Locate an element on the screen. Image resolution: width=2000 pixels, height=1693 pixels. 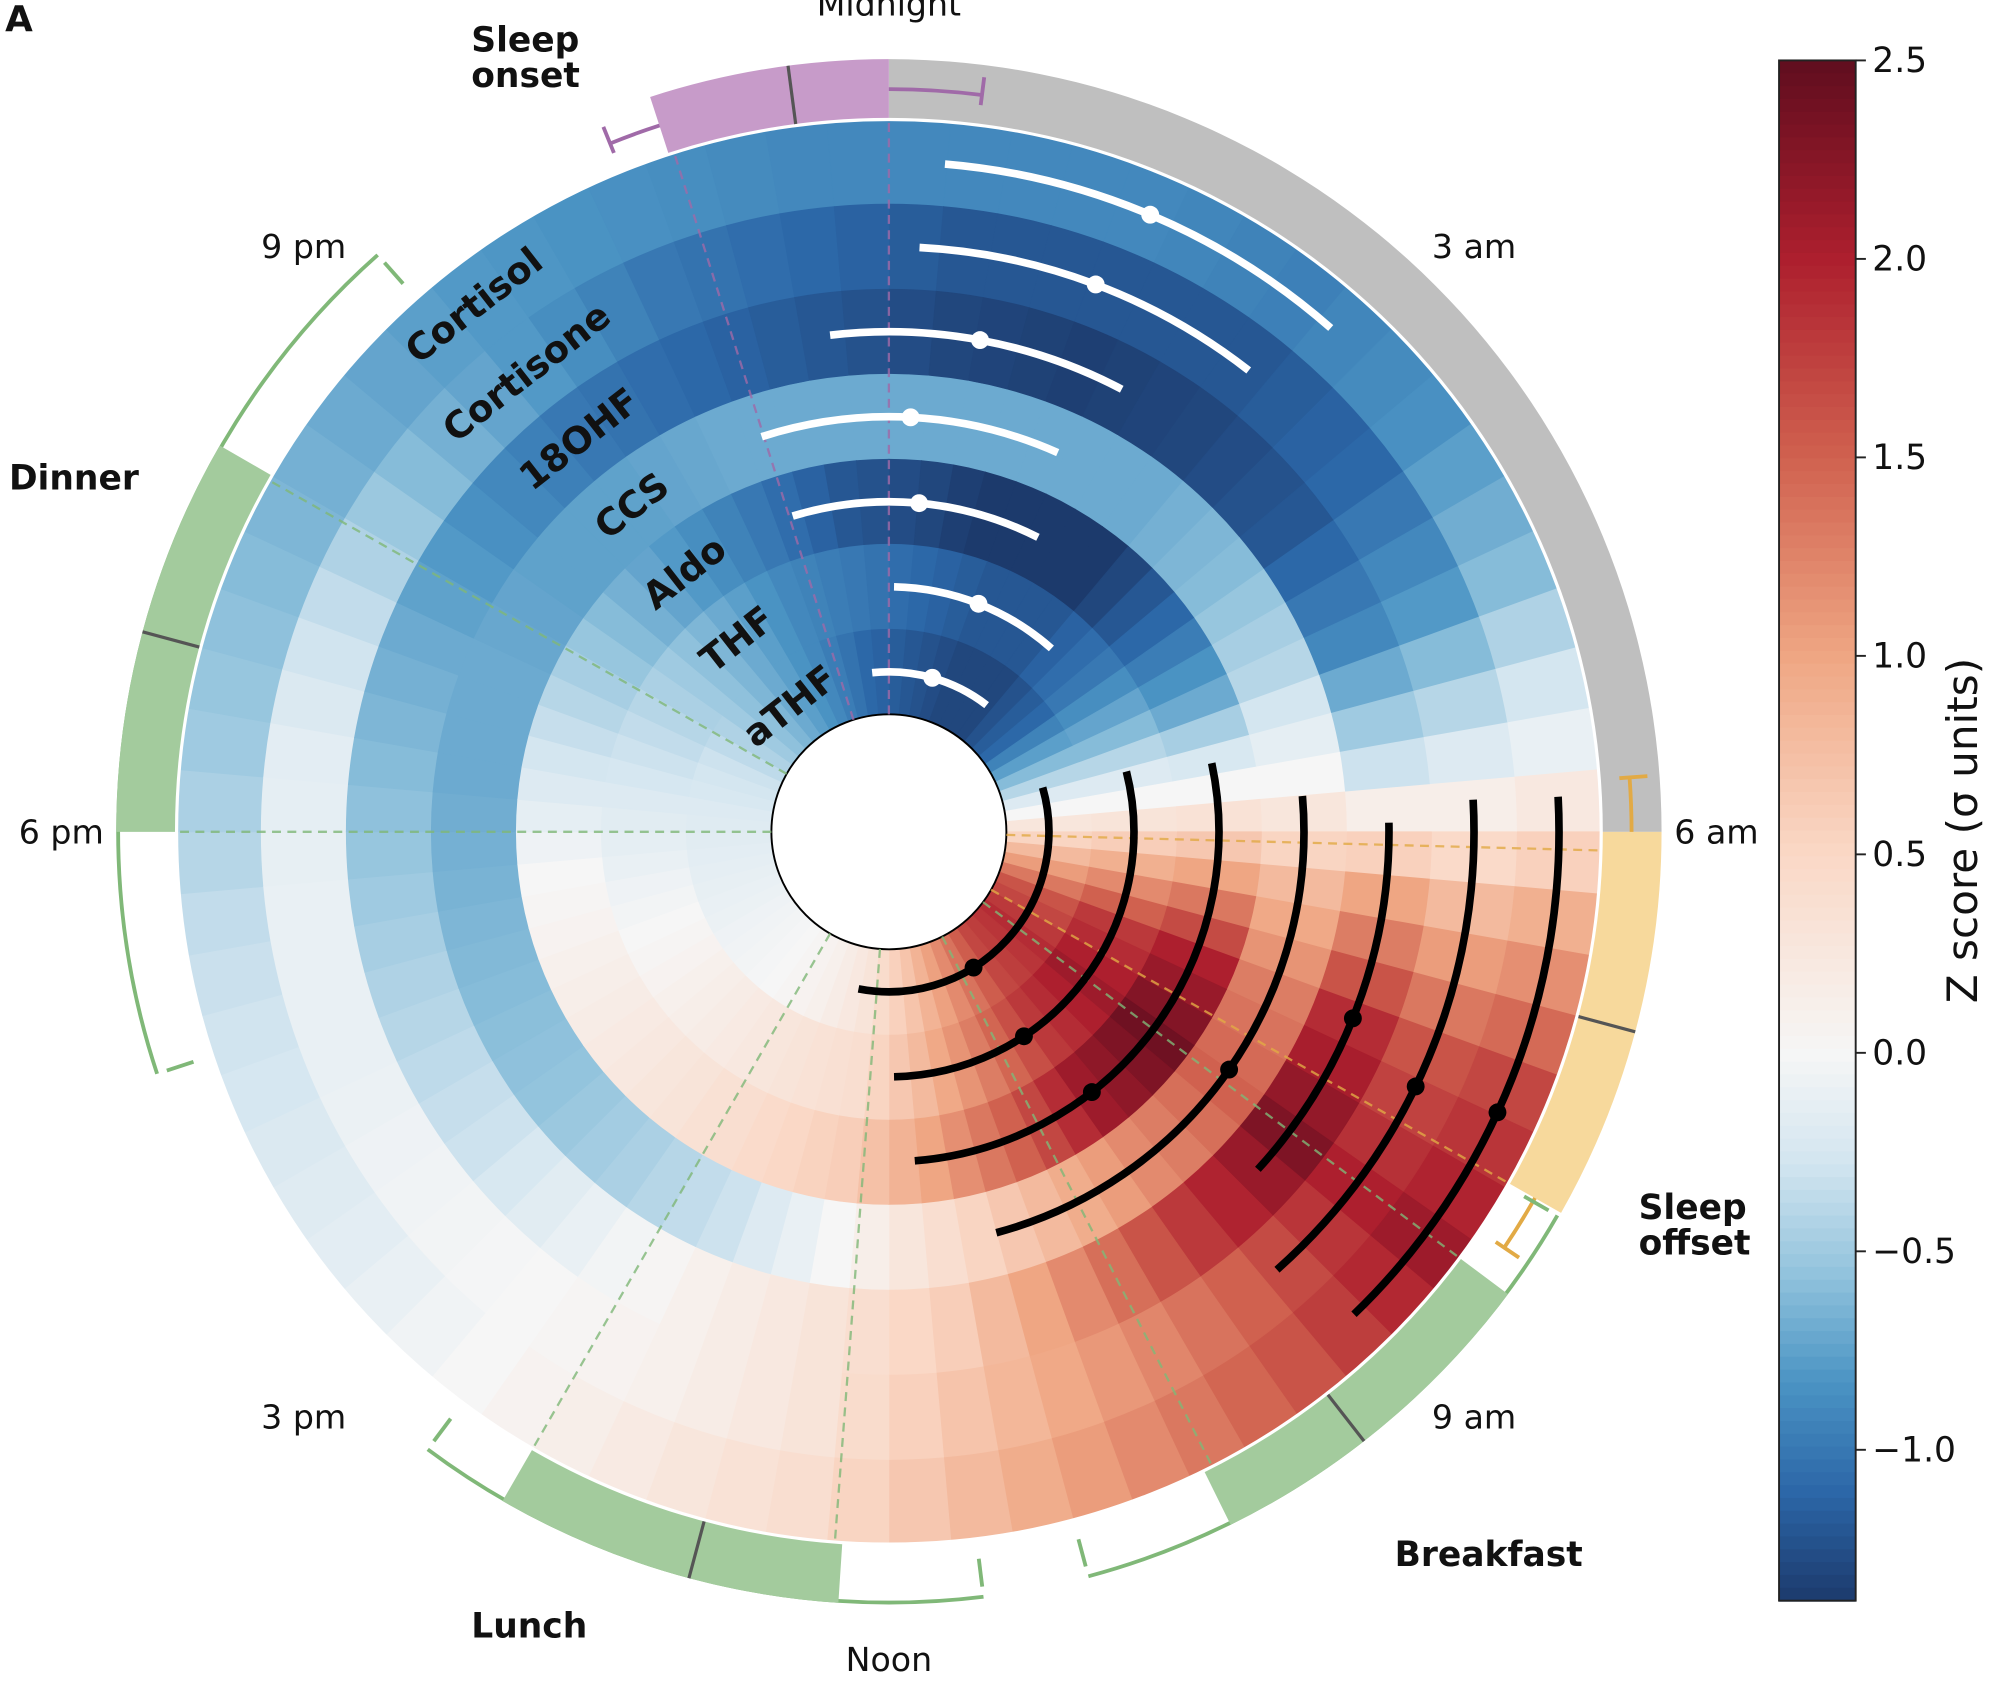
center-hole is located at coordinates (889, 832).